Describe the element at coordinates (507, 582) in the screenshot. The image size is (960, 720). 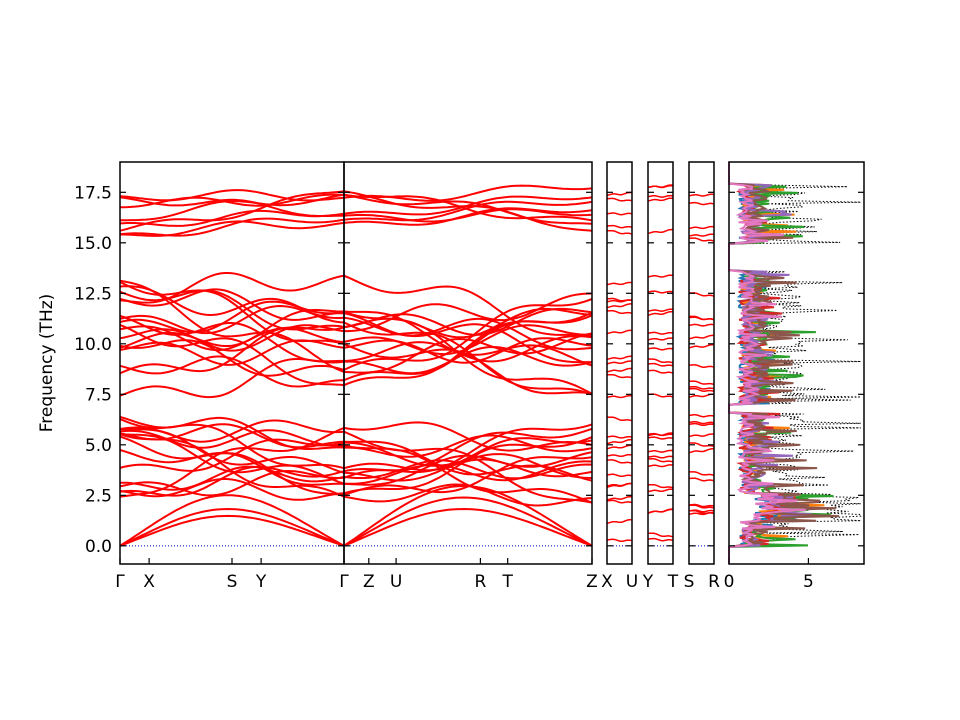
I see `kpoint-label: T` at that location.